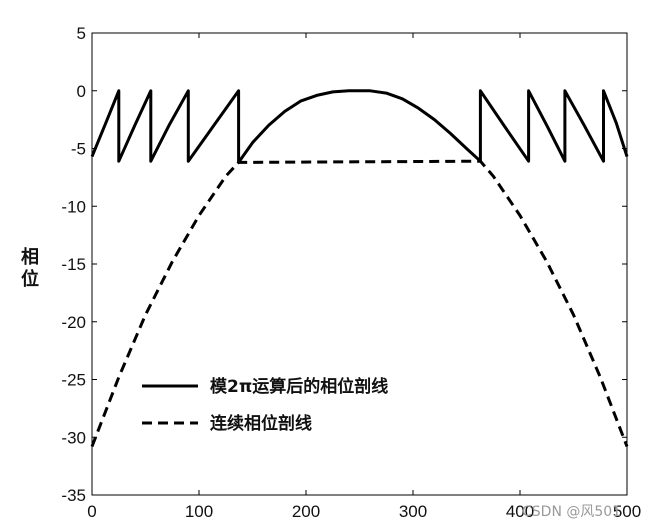  Describe the element at coordinates (364, 511) in the screenshot. I see `x-tick-labels: 0 100 200 300 400 500` at that location.